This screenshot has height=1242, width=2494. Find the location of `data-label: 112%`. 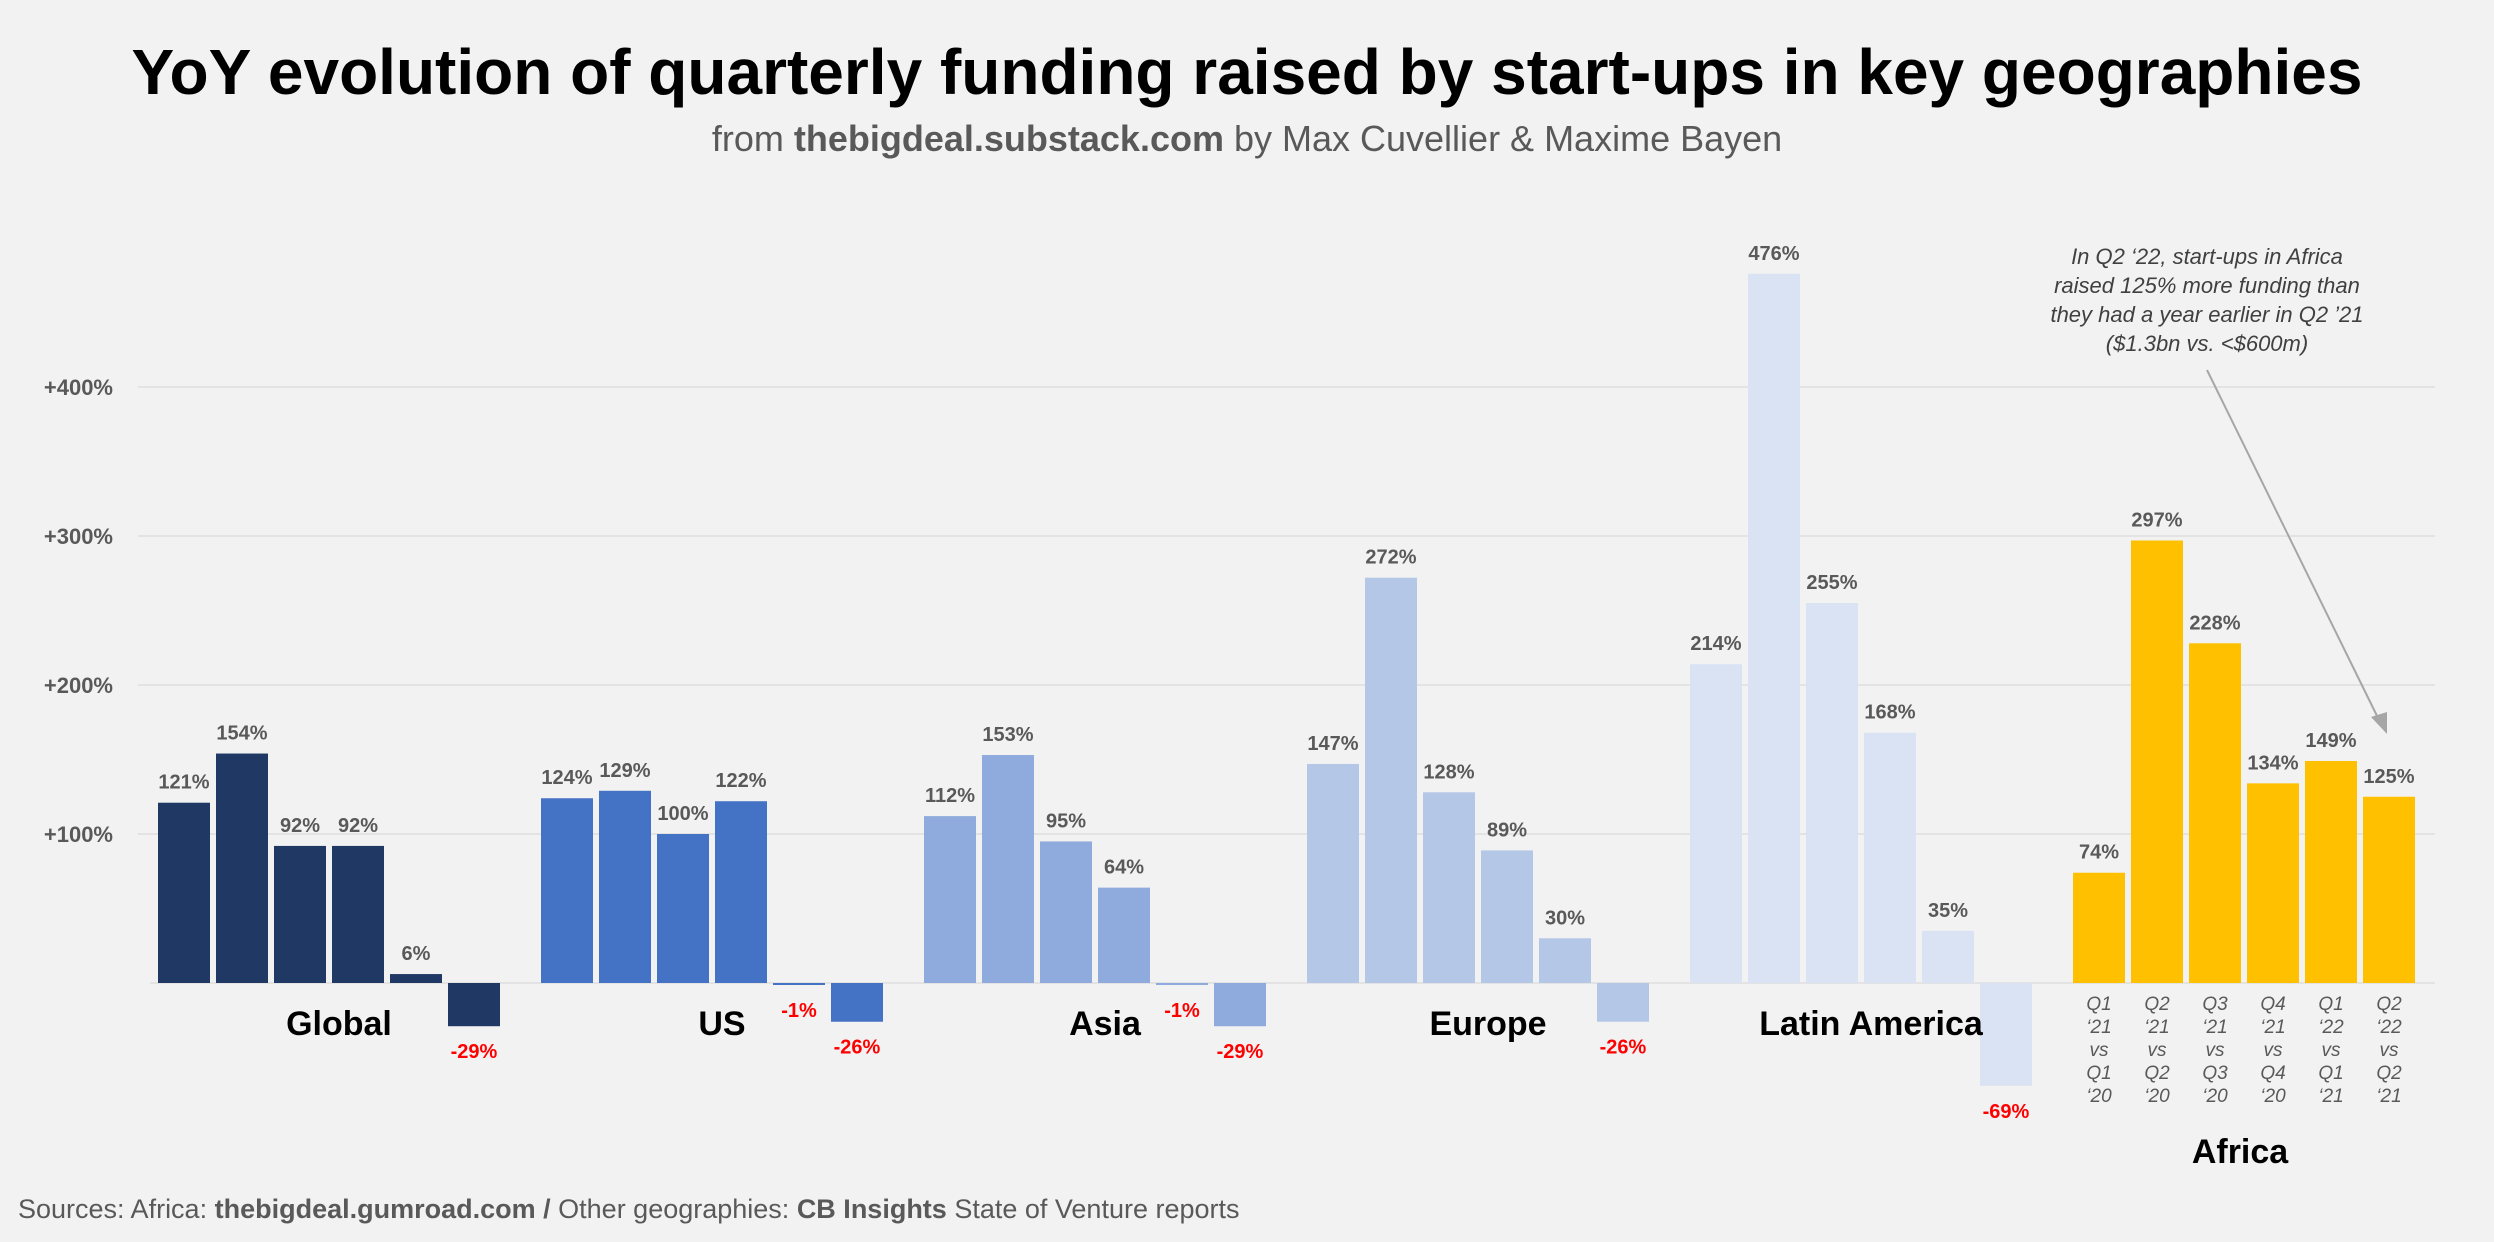

data-label: 112% is located at coordinates (950, 796).